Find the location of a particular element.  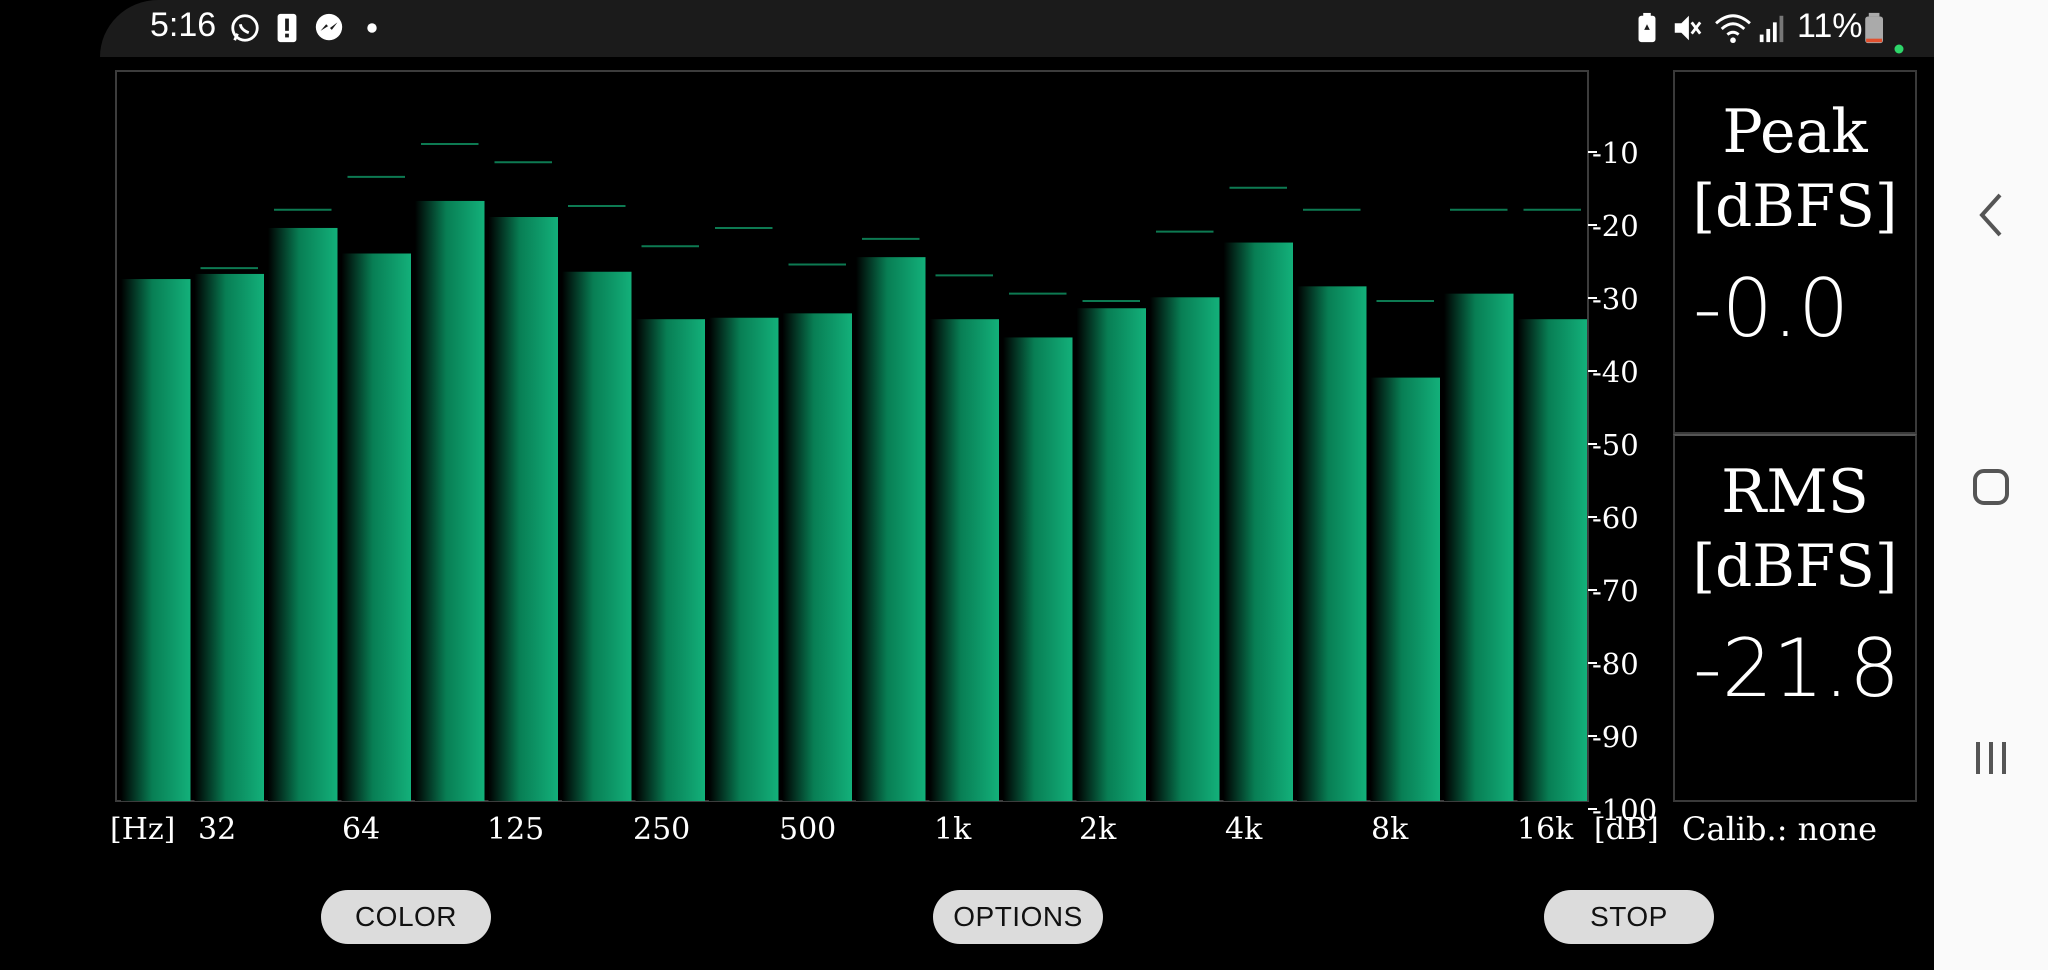

x-tick-label: 8k is located at coordinates (1390, 829).